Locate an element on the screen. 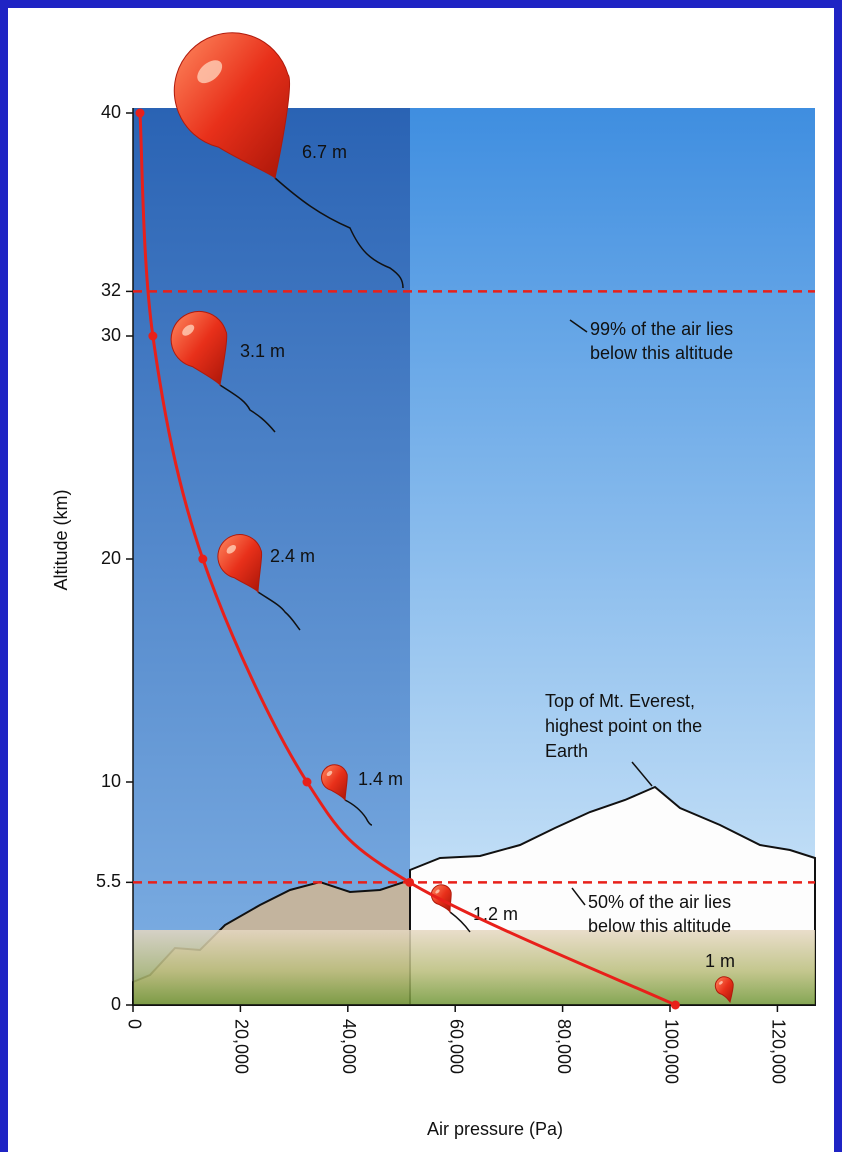 The height and width of the screenshot is (1152, 842). x-tick-label: 60,000 is located at coordinates (456, 1046).